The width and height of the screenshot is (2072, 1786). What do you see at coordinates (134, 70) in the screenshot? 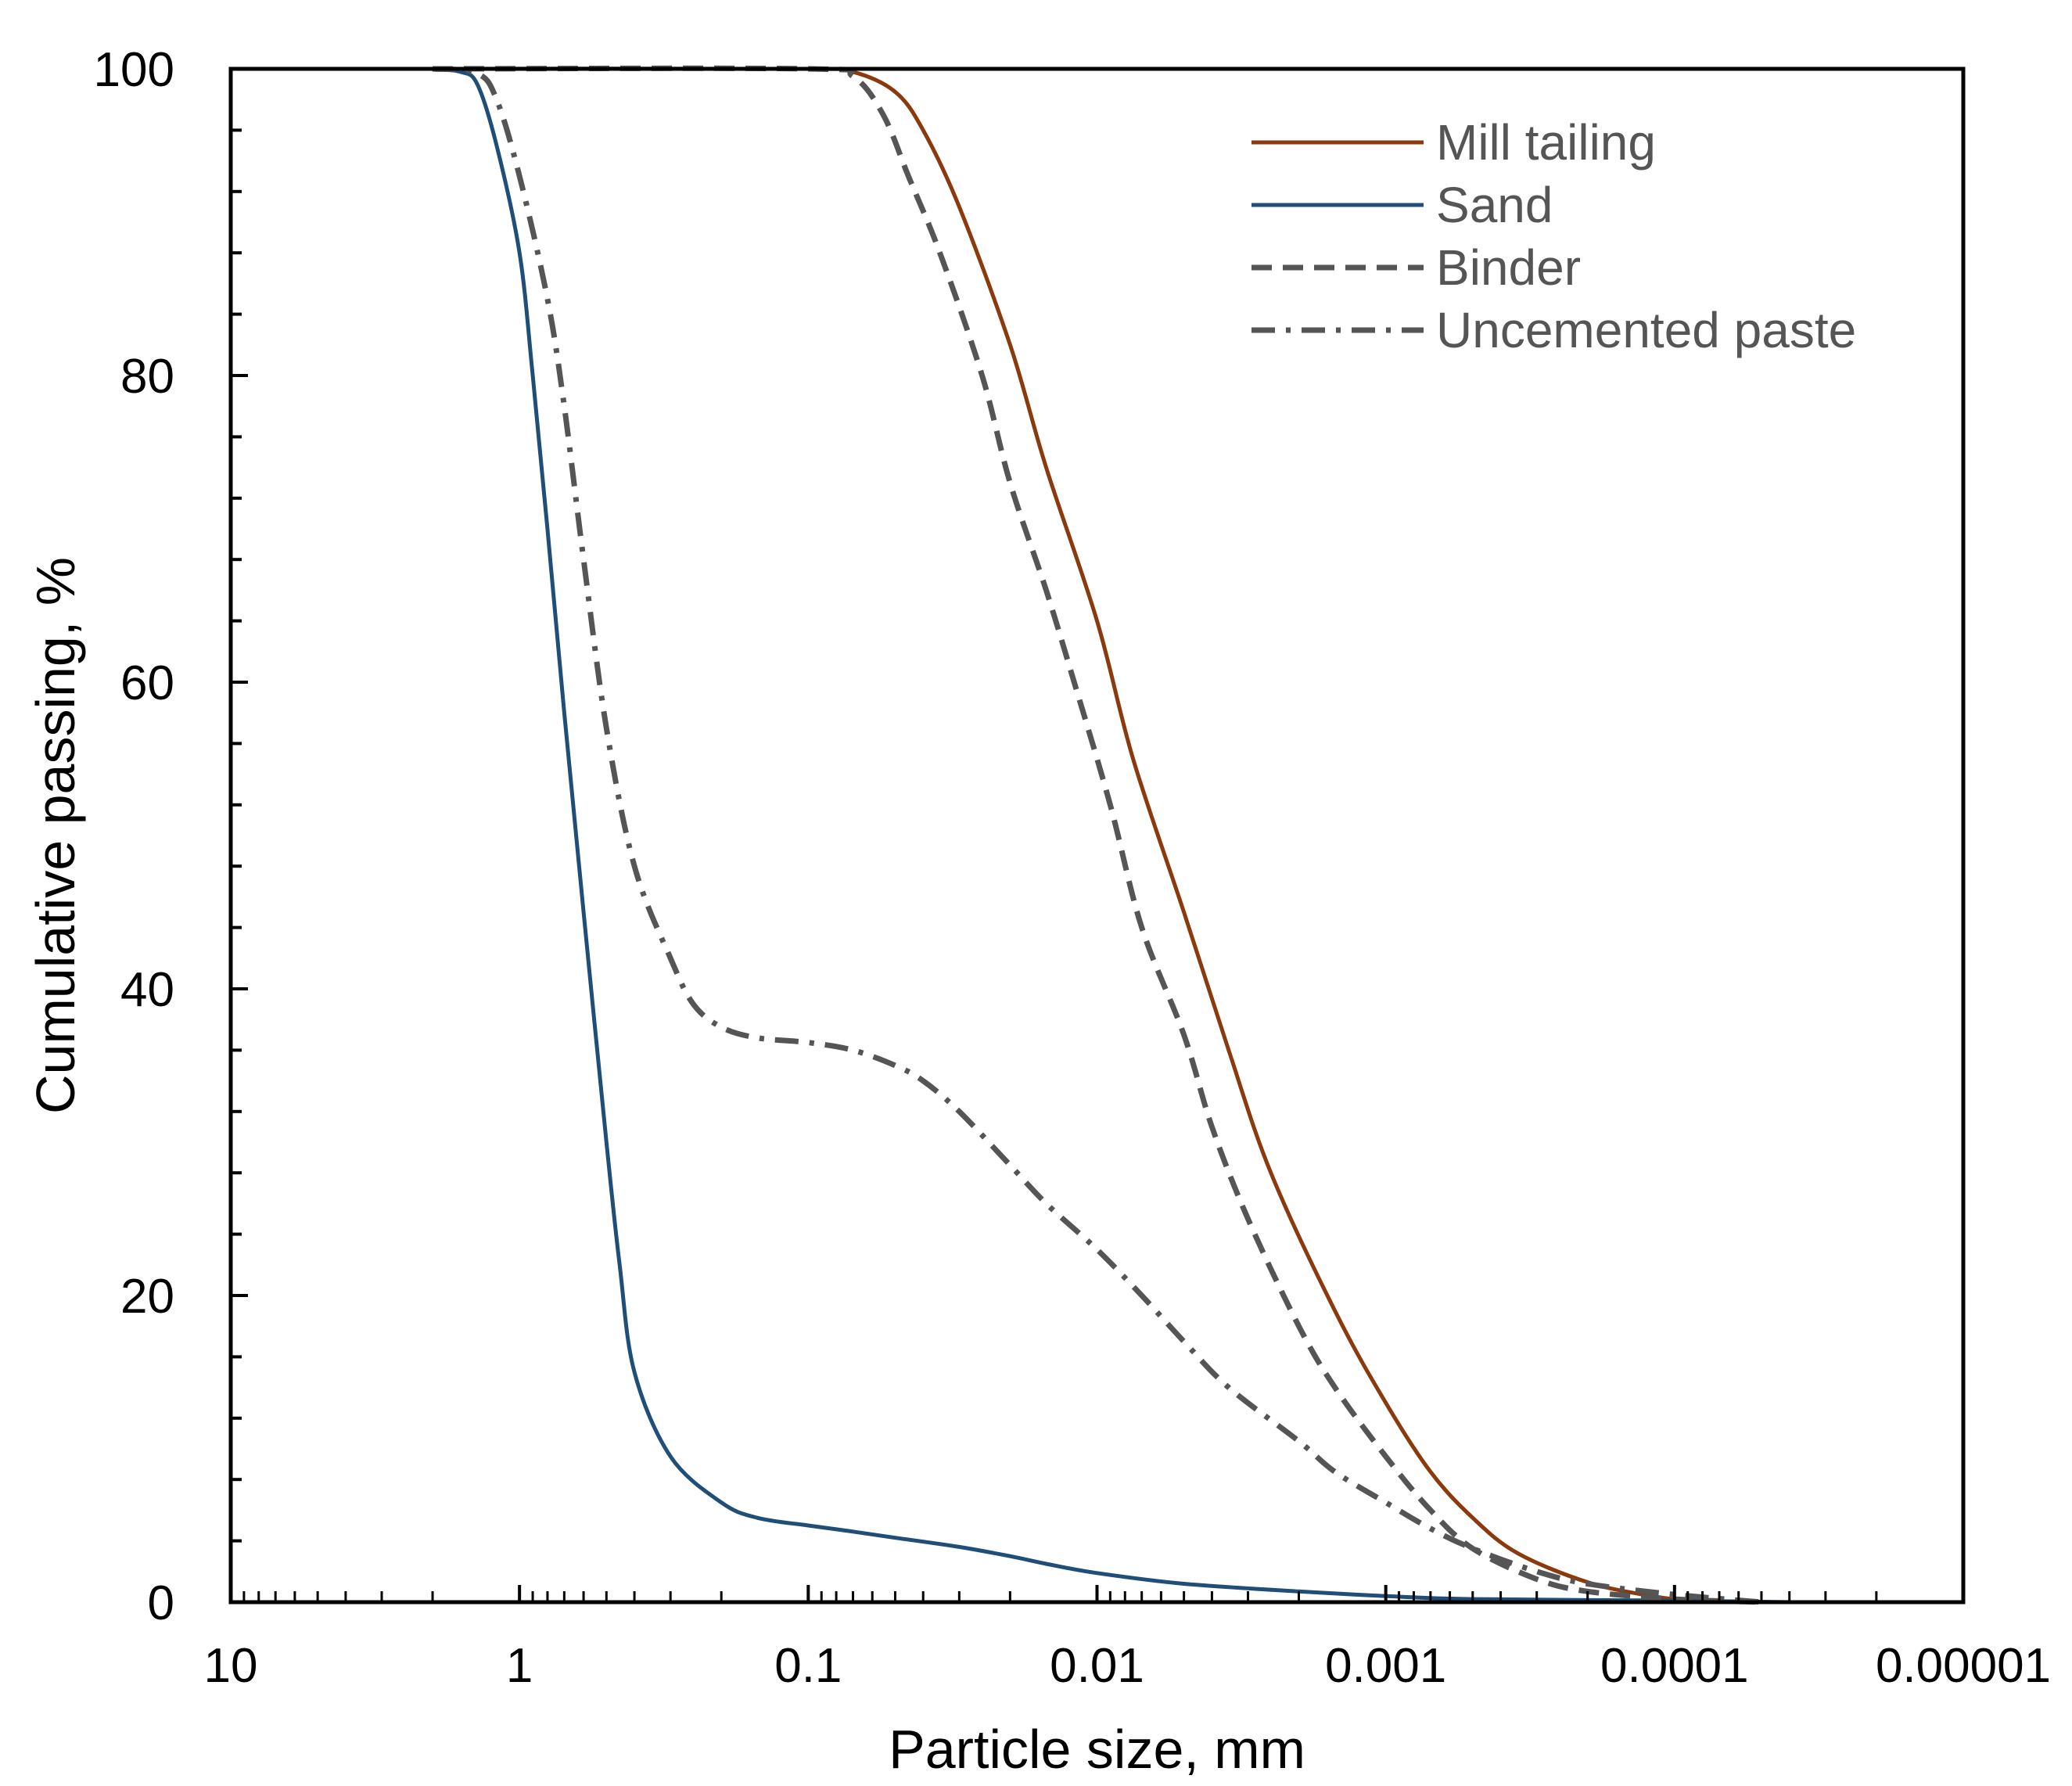
I see `y-tick-label: 100` at bounding box center [134, 70].